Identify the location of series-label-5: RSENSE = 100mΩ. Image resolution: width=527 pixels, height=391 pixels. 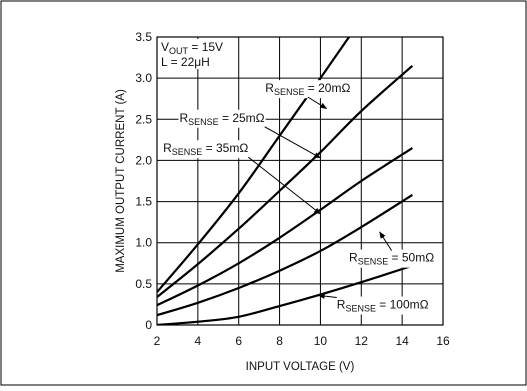
(382, 305).